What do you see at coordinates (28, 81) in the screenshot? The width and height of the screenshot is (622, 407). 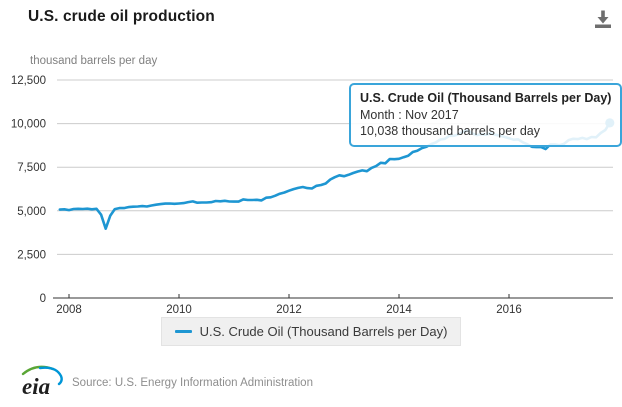 I see `y-axis-tick-label: 12,500` at bounding box center [28, 81].